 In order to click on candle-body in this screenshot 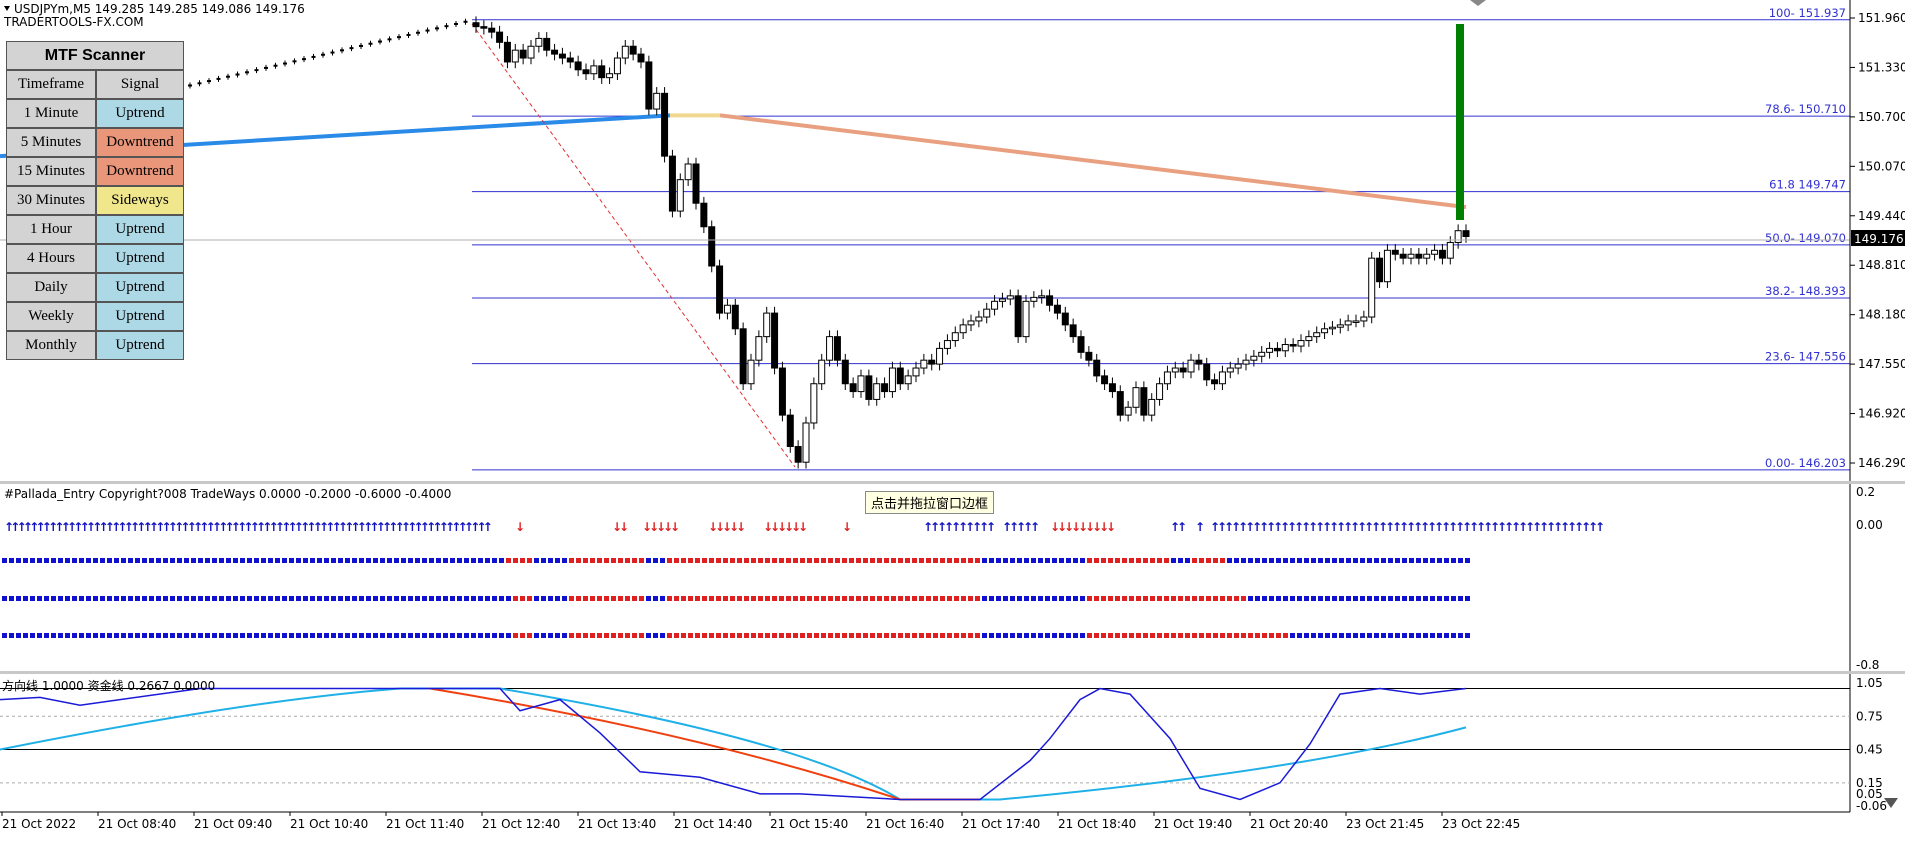, I will do `click(408, 34)`.